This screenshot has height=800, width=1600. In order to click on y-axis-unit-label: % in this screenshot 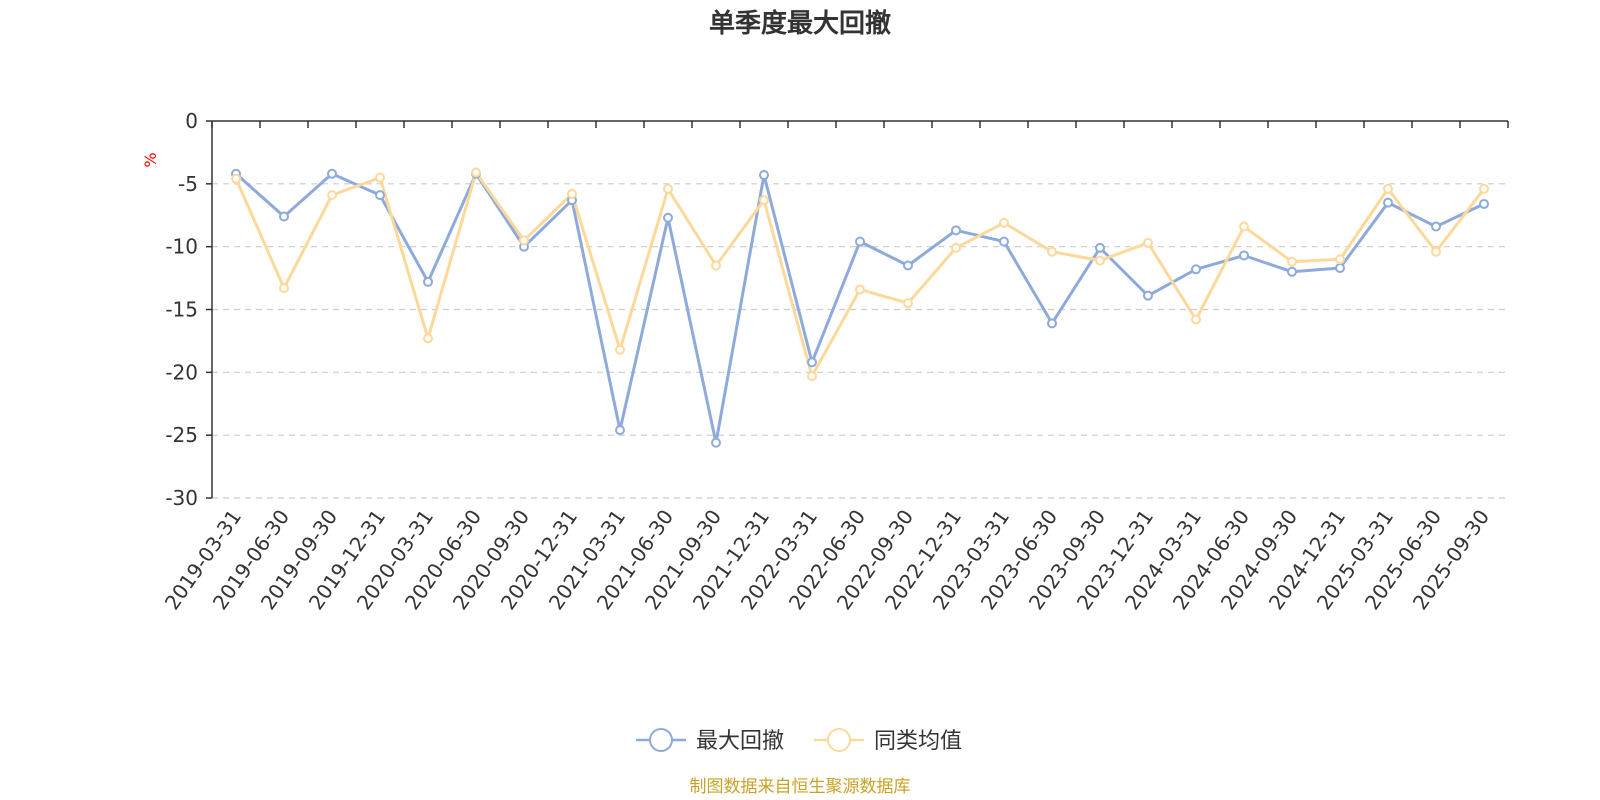, I will do `click(150, 159)`.